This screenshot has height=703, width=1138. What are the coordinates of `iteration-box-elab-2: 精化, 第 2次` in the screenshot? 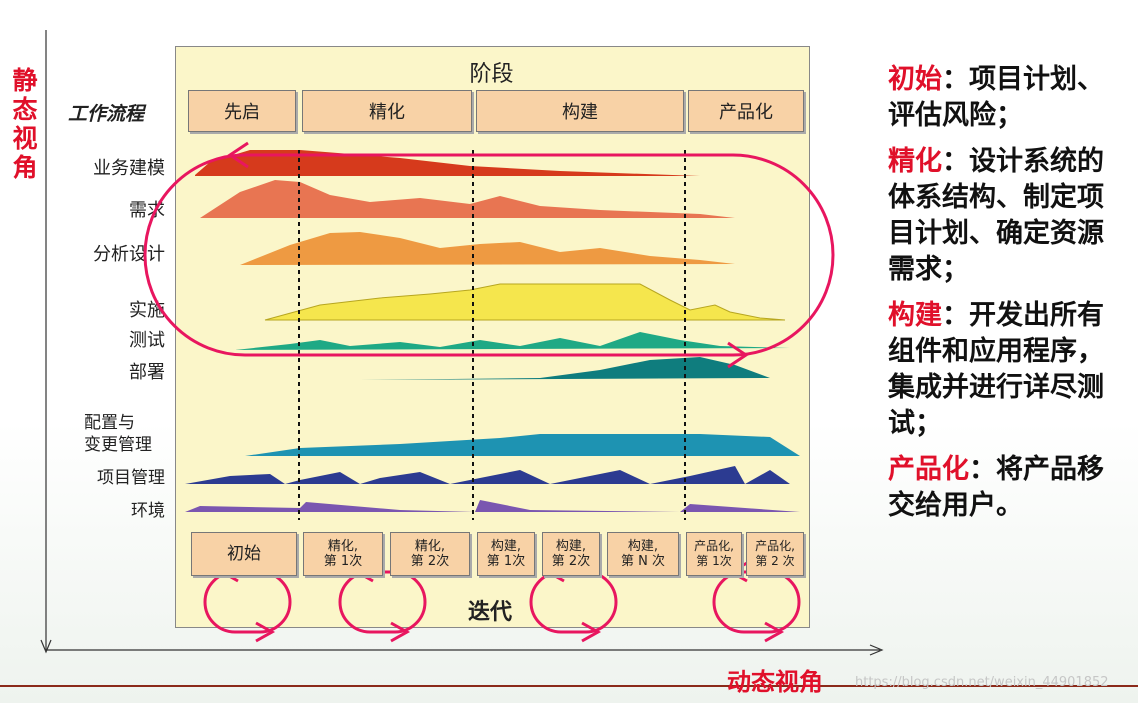 It's located at (430, 554).